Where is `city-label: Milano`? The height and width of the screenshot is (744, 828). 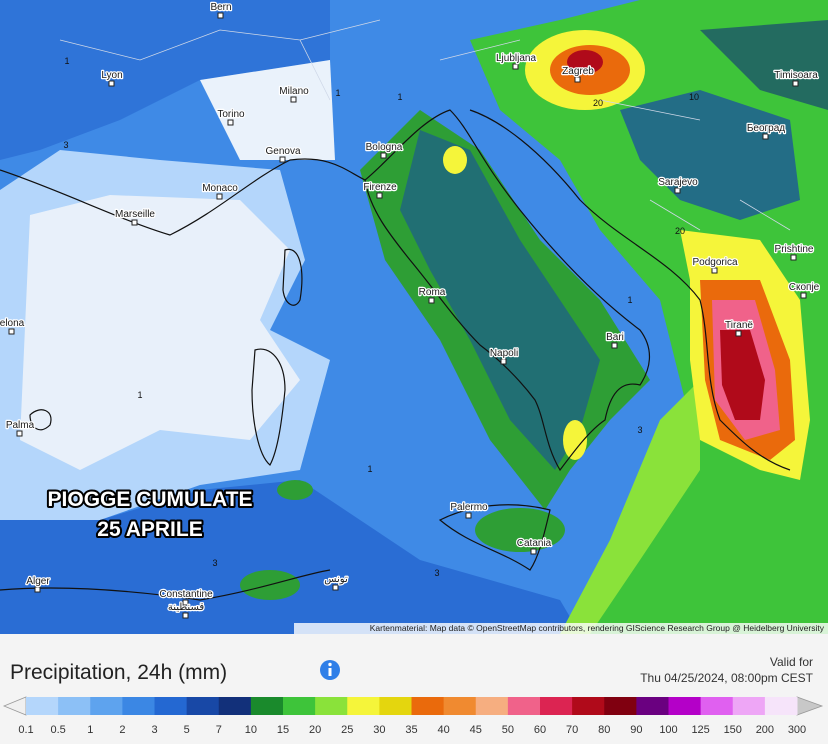 city-label: Milano is located at coordinates (294, 91).